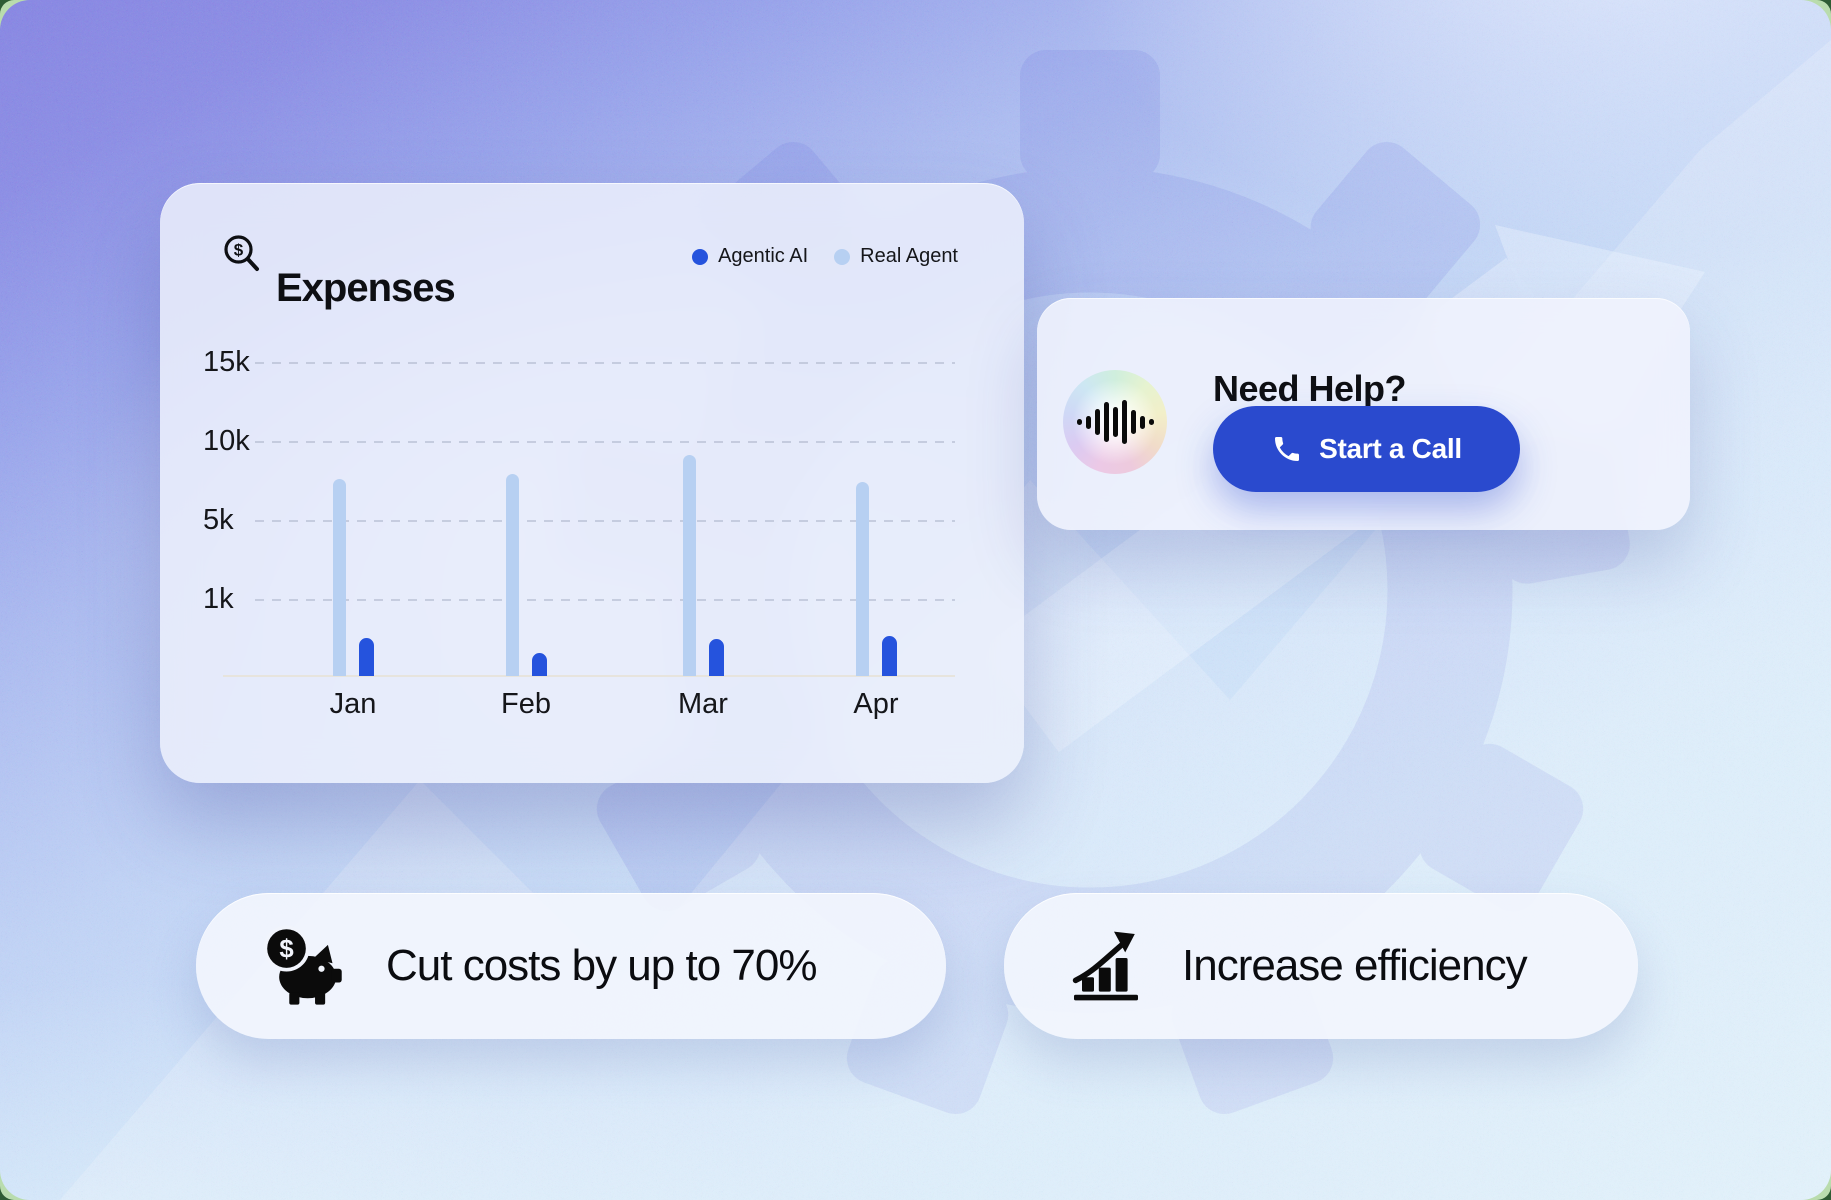 The height and width of the screenshot is (1200, 1831). I want to click on help-card: Need Help? Start a Call, so click(1363, 414).